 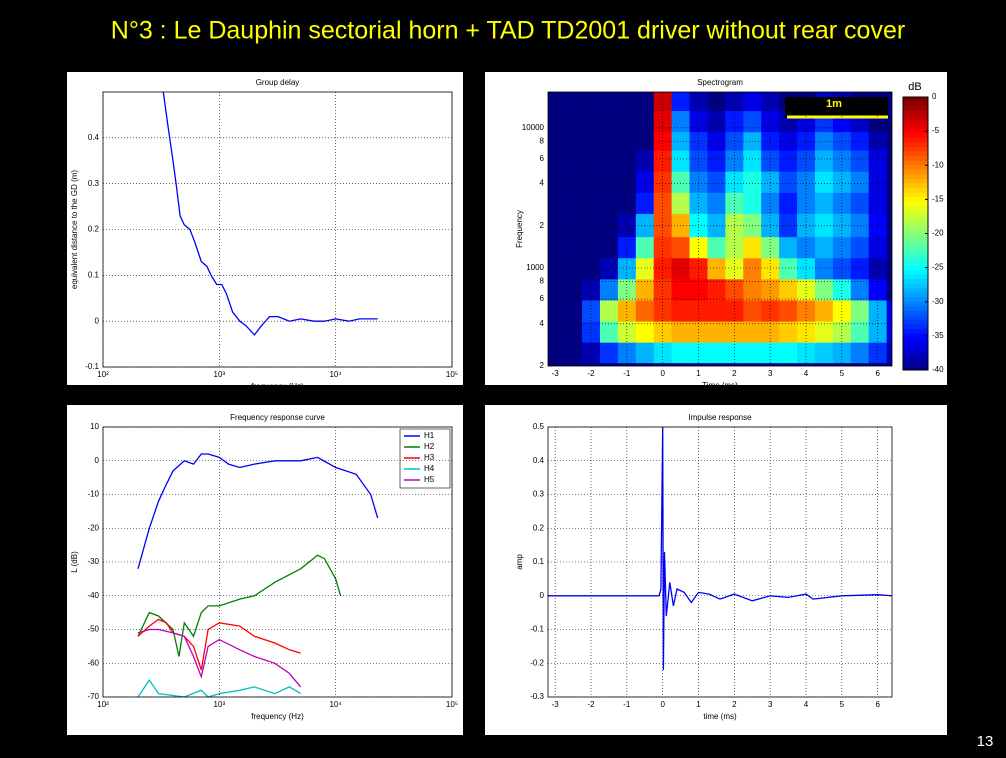 I want to click on series-line, so click(x=720, y=549).